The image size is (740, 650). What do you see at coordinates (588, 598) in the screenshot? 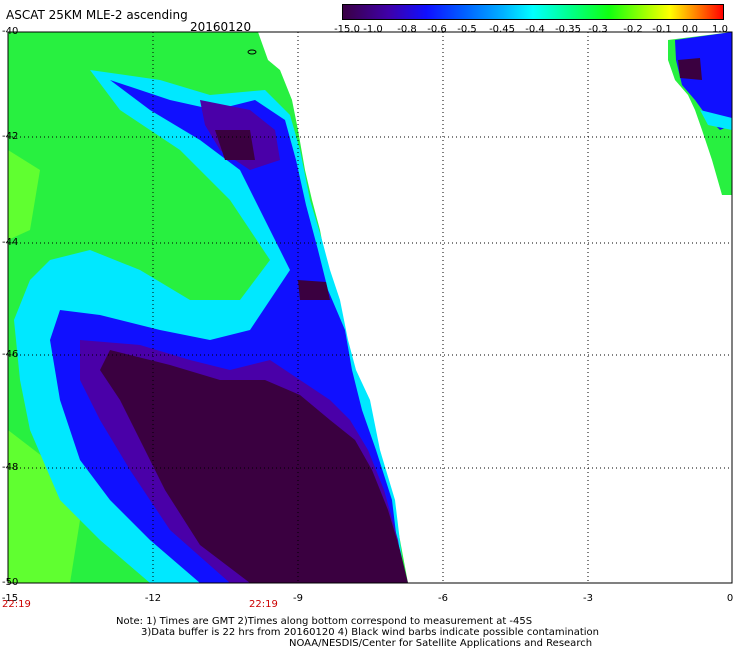
I see `lon-label: -3` at bounding box center [588, 598].